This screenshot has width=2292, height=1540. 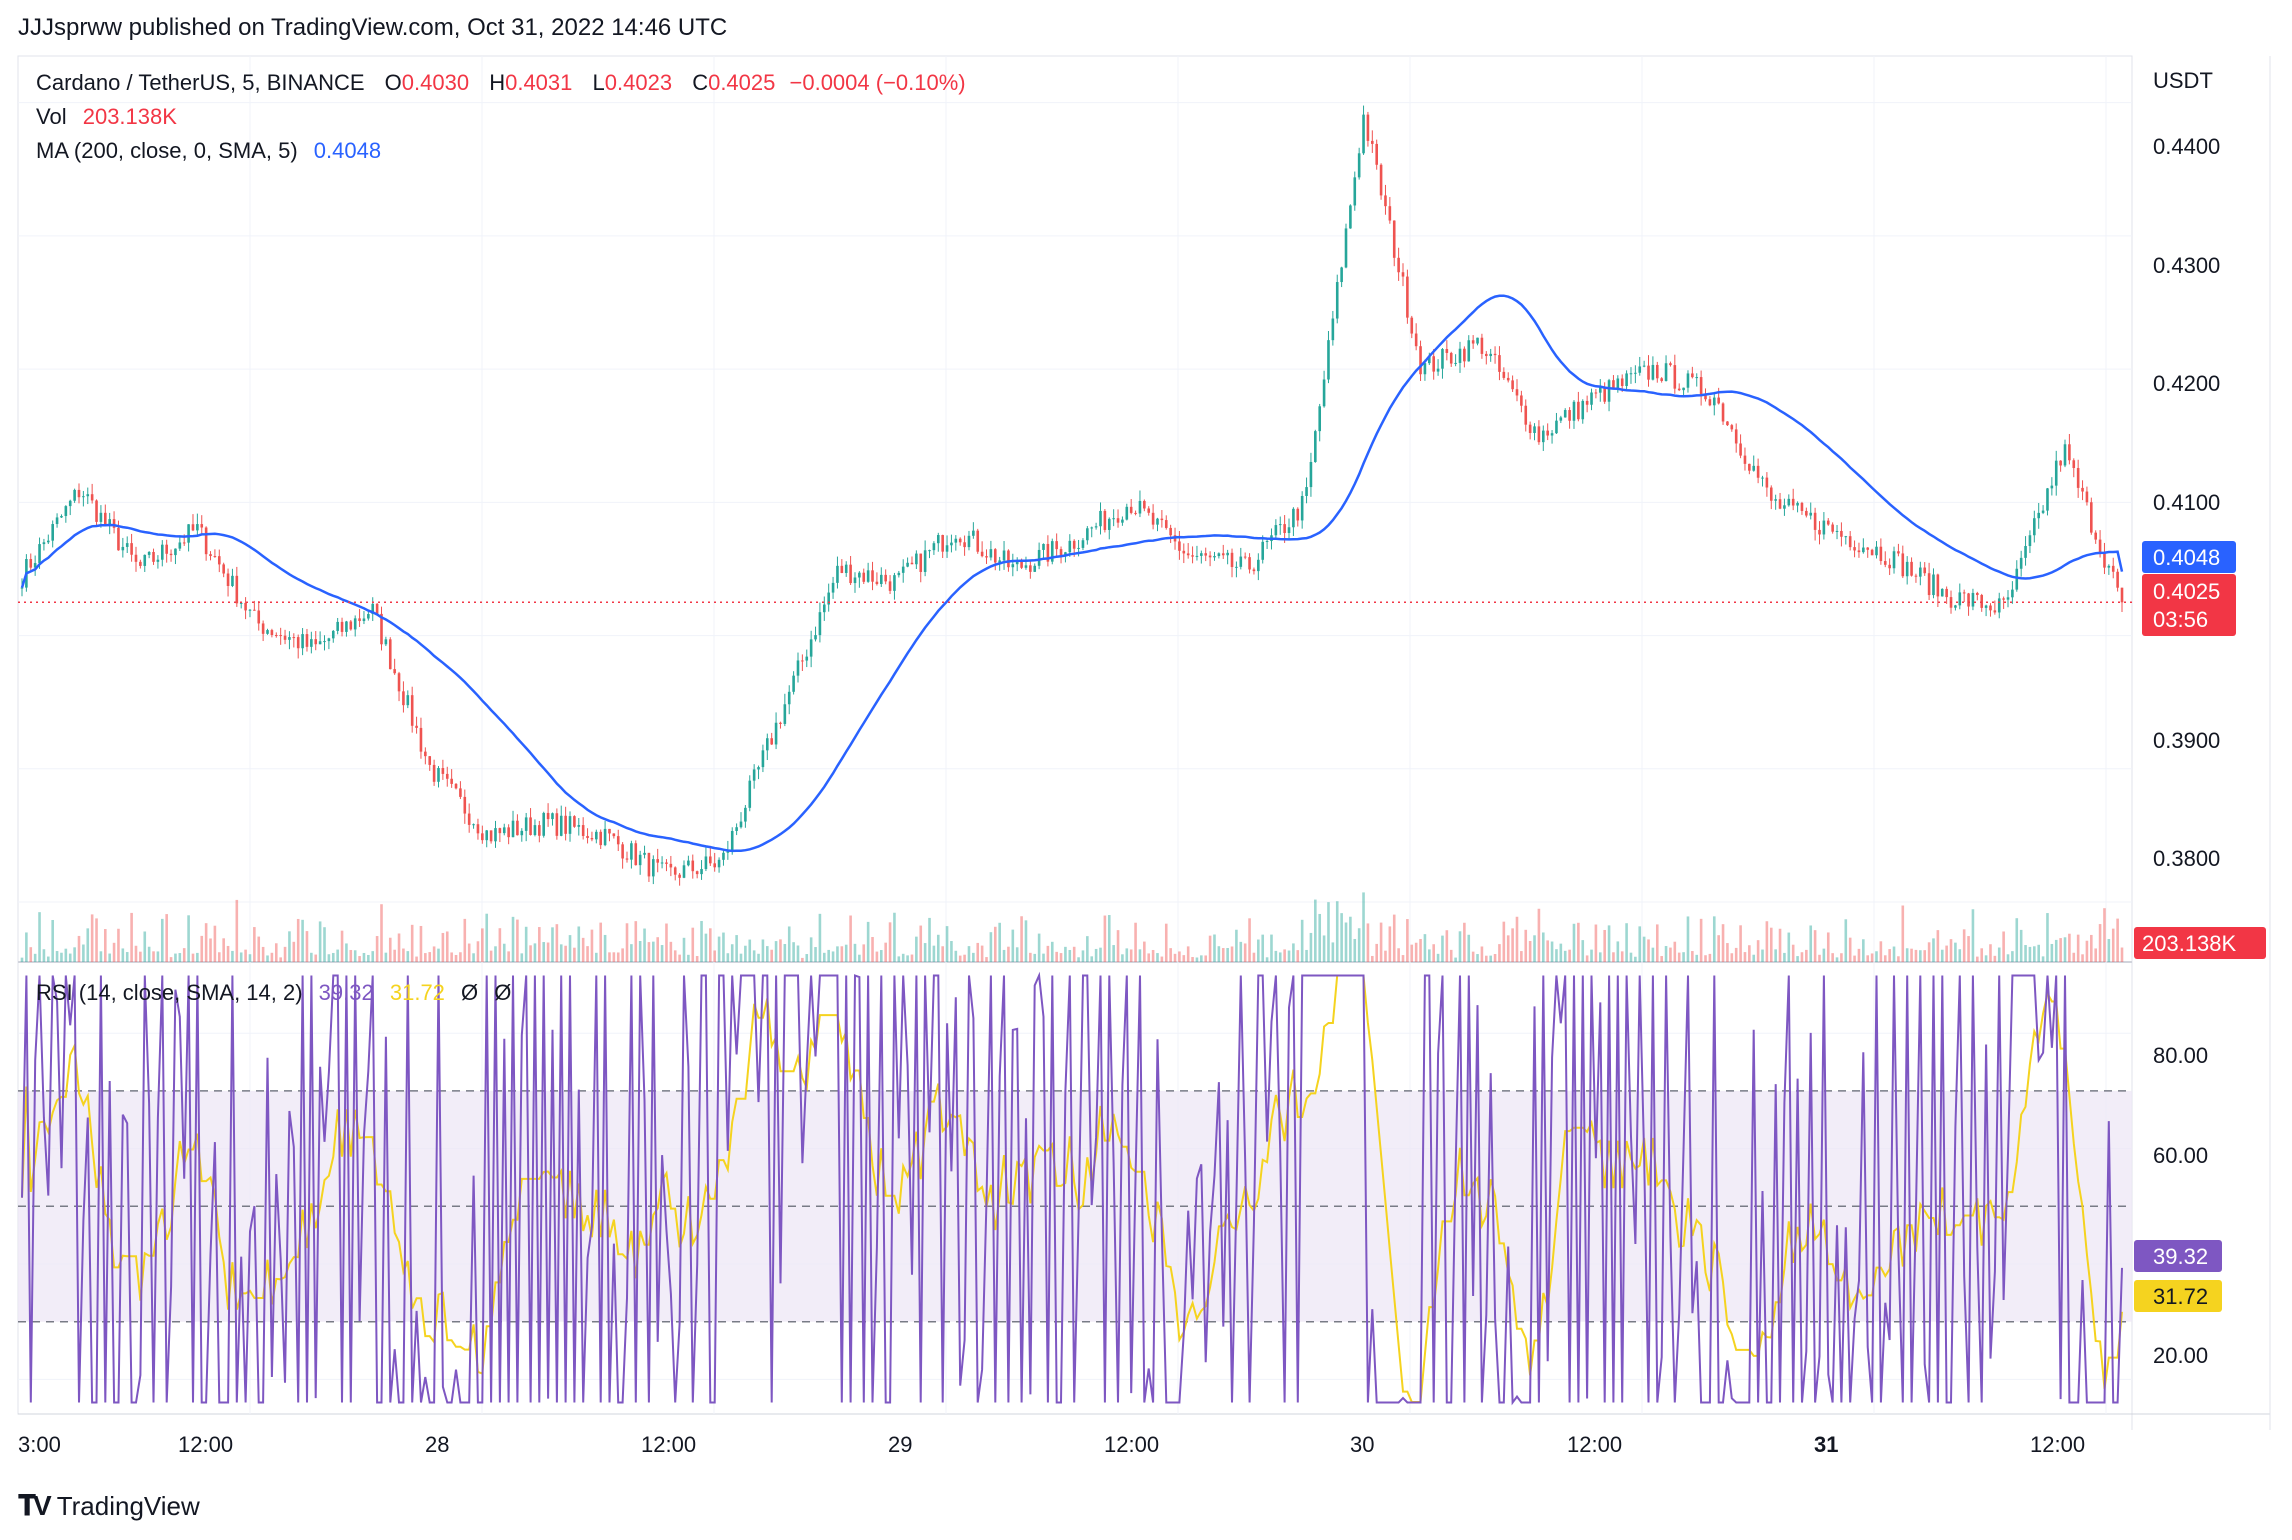 What do you see at coordinates (2180, 1355) in the screenshot?
I see `rsi-tick: 20.00` at bounding box center [2180, 1355].